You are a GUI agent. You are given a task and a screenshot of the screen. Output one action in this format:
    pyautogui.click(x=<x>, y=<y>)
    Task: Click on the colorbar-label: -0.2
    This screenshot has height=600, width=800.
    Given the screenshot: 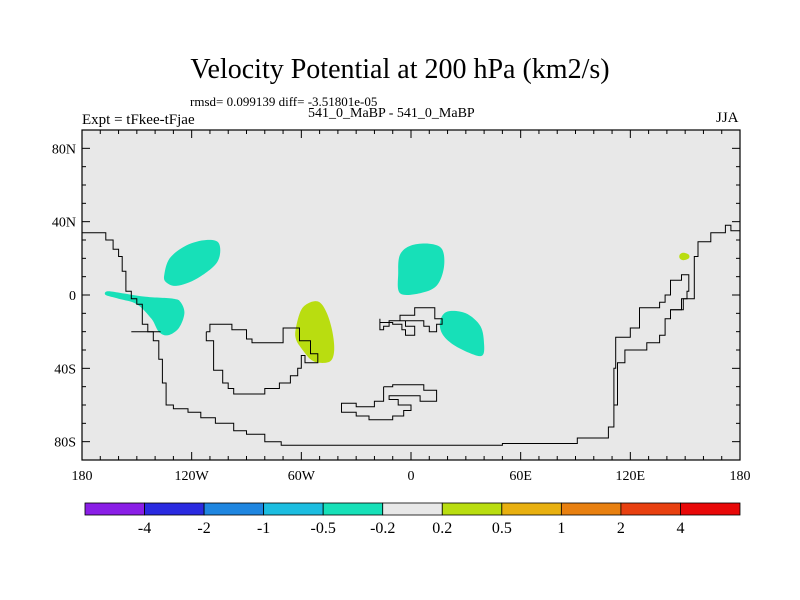 What is the action you would take?
    pyautogui.click(x=382, y=528)
    